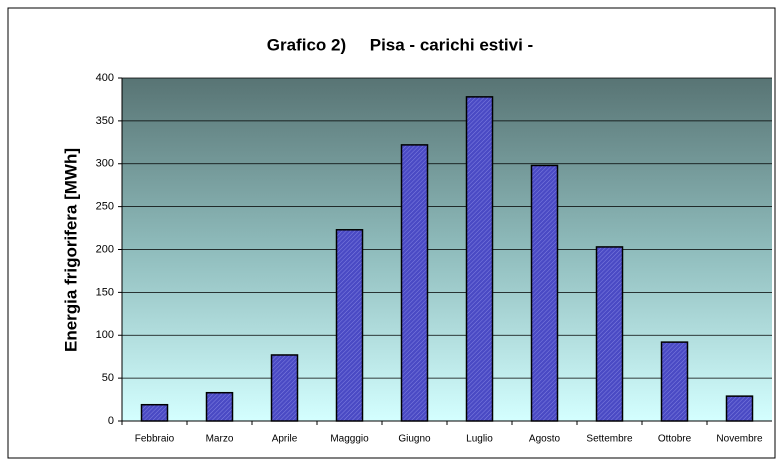 Image resolution: width=784 pixels, height=461 pixels. Describe the element at coordinates (285, 439) in the screenshot. I see `x-tick-label: Aprile` at that location.